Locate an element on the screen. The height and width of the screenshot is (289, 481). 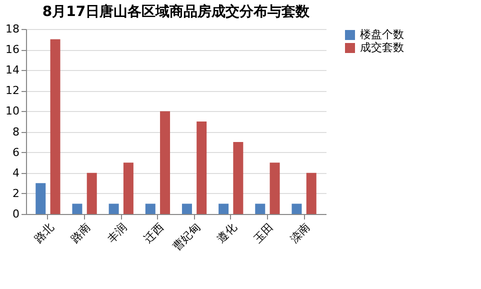
x-tick-label: 丰润 is located at coordinates (117, 233).